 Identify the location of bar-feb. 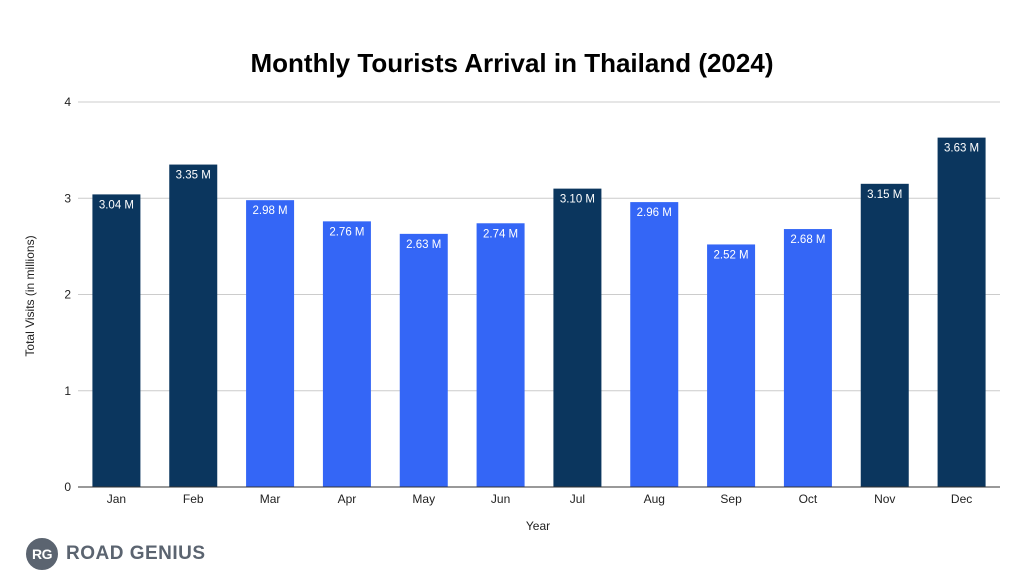
(193, 325).